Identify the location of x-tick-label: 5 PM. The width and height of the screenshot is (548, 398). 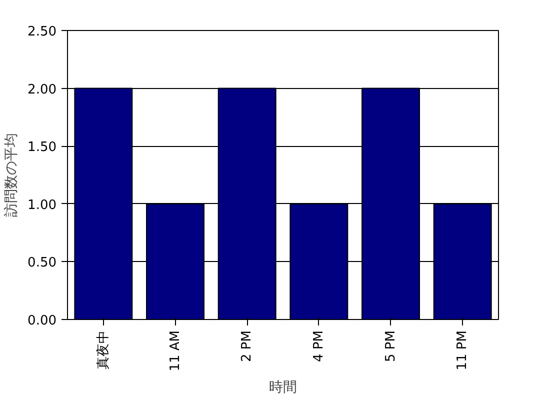
(390, 346).